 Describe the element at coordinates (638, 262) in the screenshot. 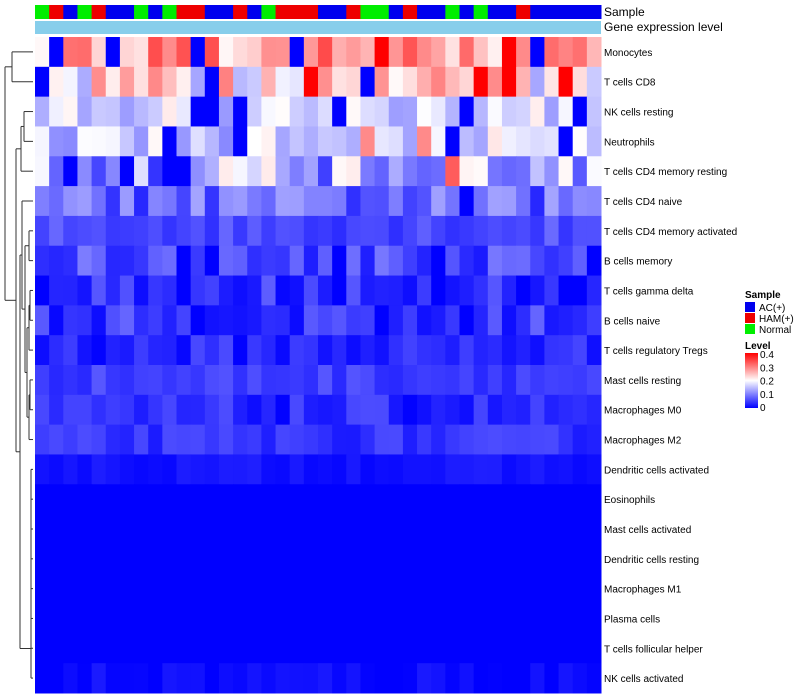

I see `row-label: B cells memory` at that location.